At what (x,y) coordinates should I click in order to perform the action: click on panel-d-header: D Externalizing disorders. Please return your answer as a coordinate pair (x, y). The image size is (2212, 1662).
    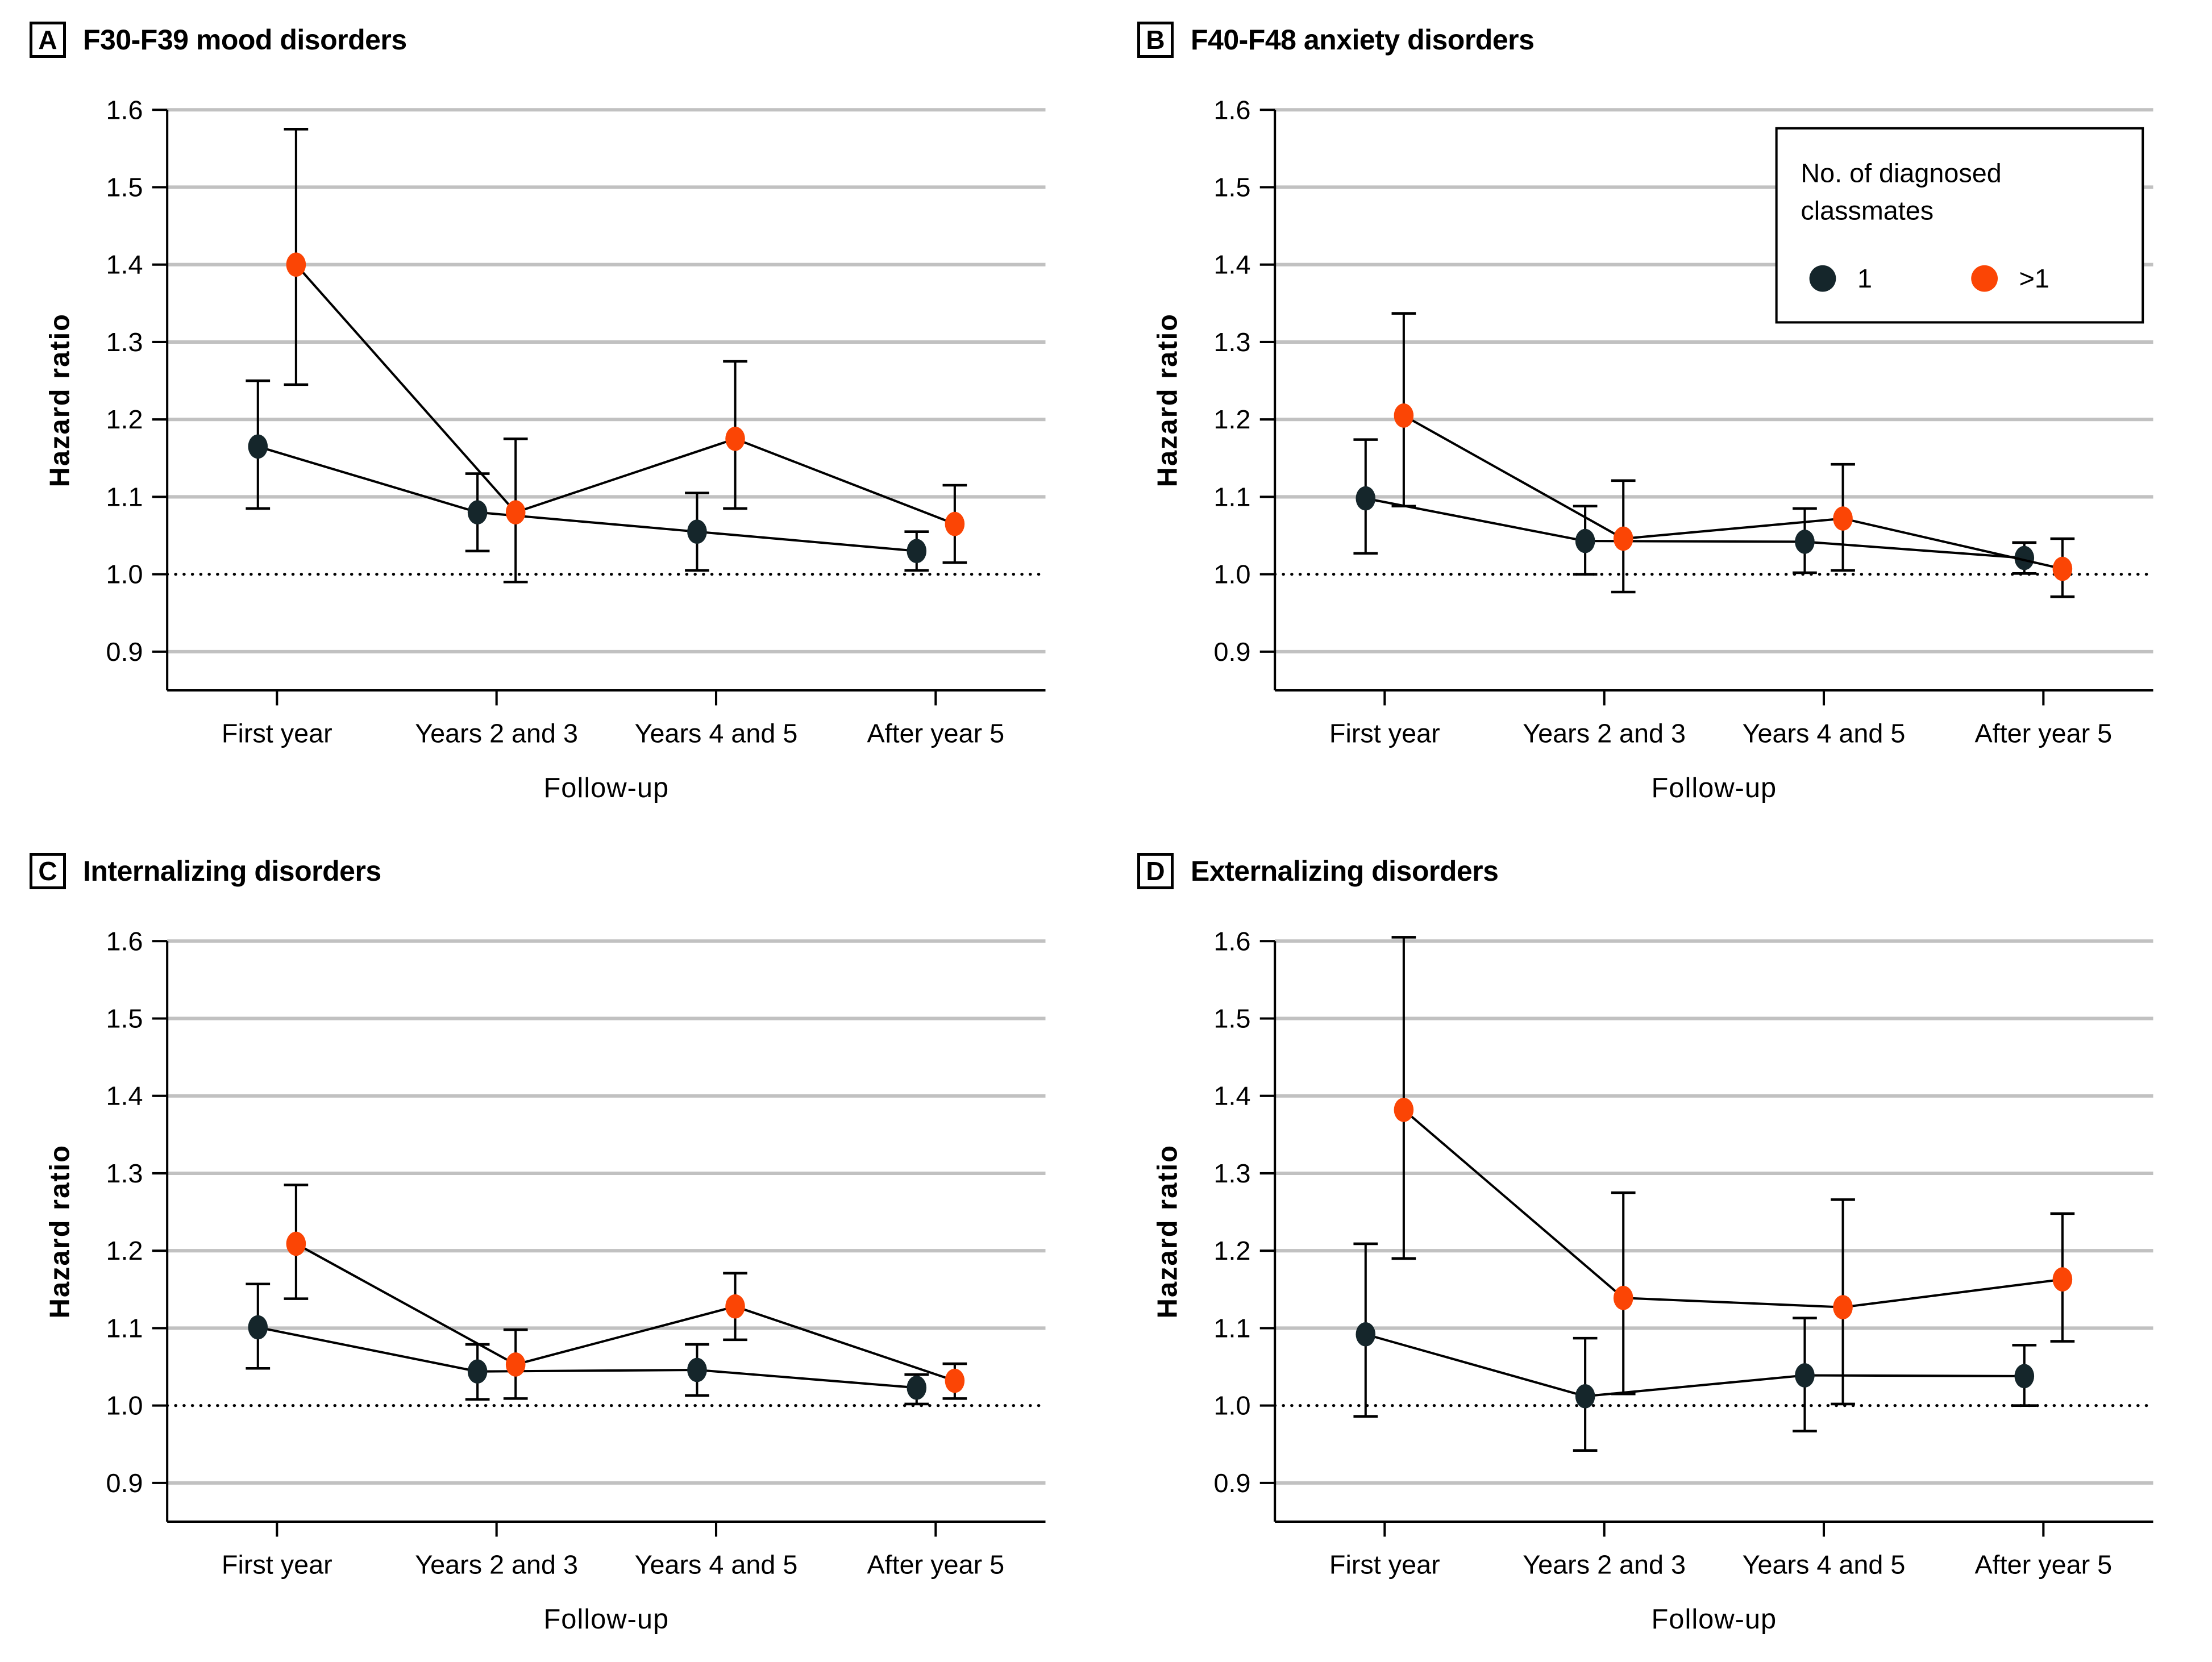
    Looking at the image, I should click on (1671, 871).